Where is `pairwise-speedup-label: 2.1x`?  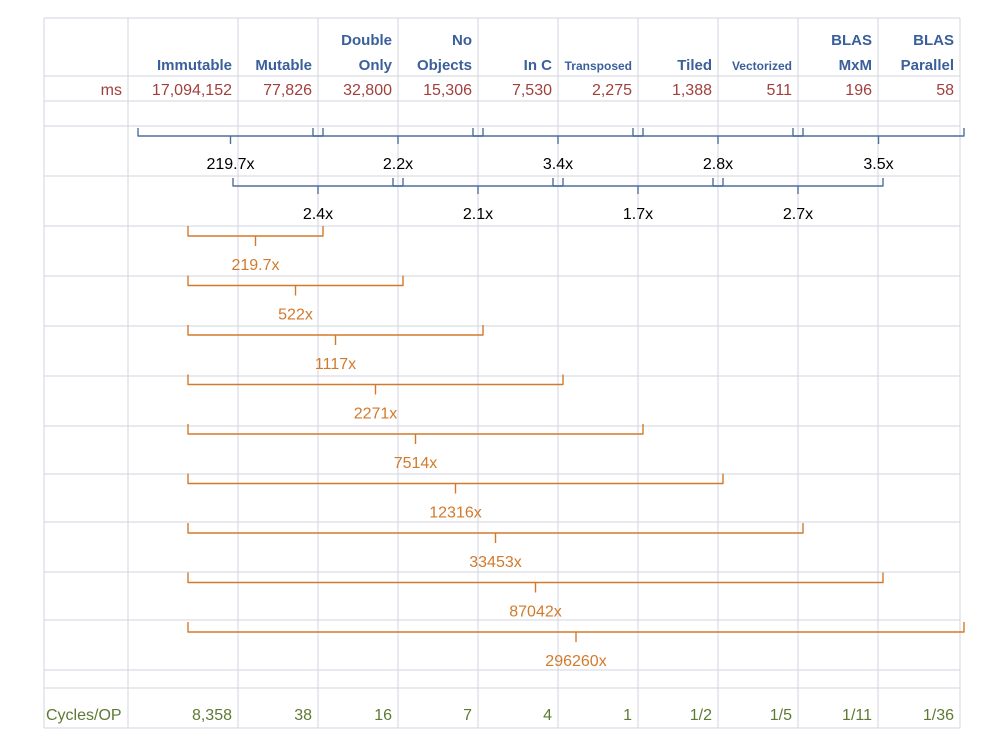 pairwise-speedup-label: 2.1x is located at coordinates (478, 214).